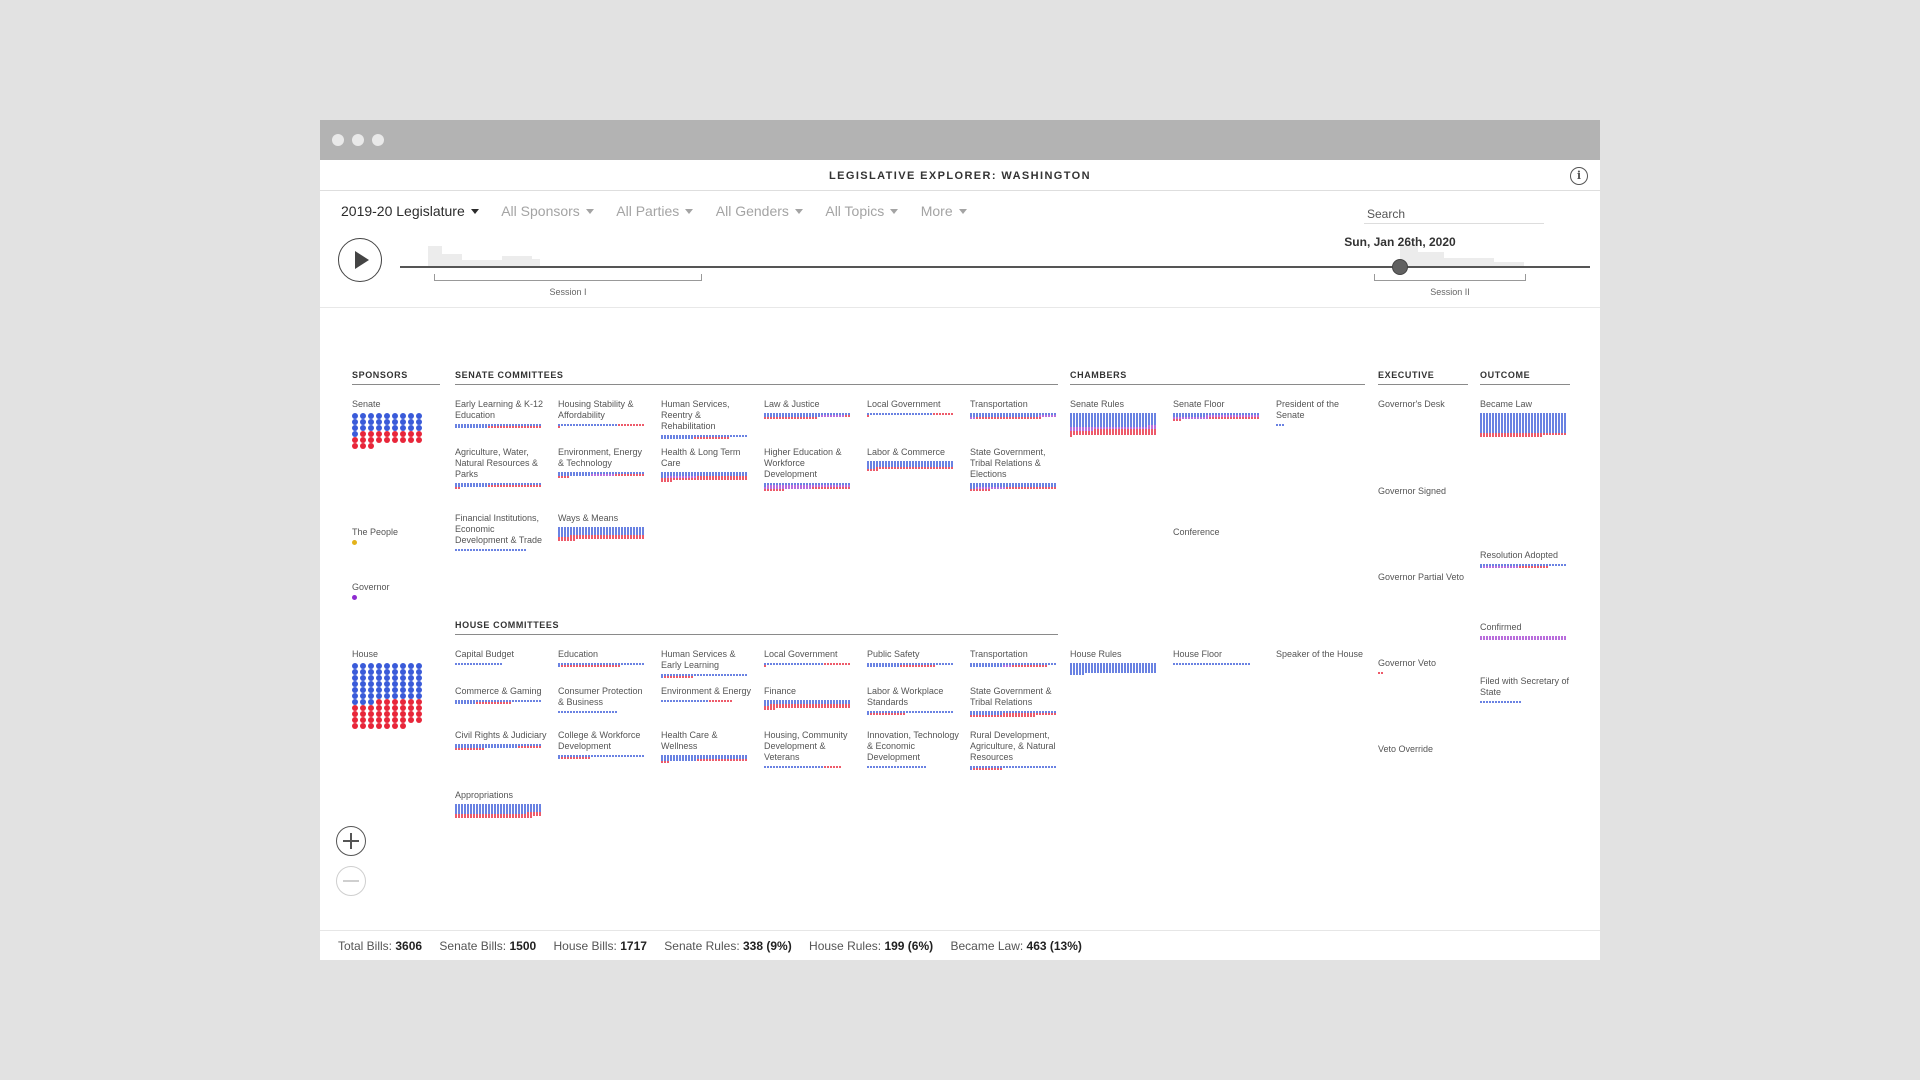 The height and width of the screenshot is (1080, 1920). I want to click on chambers-conference: Conference, so click(1219, 534).